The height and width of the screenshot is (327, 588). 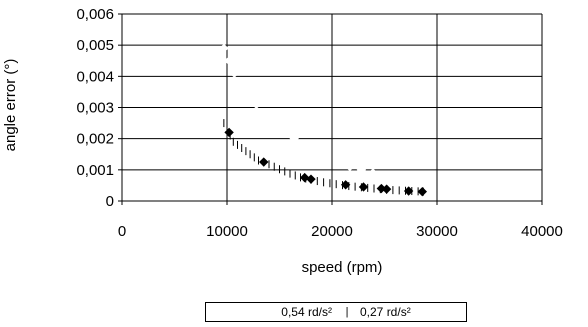 I want to click on y-axis-label: angle error (°), so click(x=10, y=105).